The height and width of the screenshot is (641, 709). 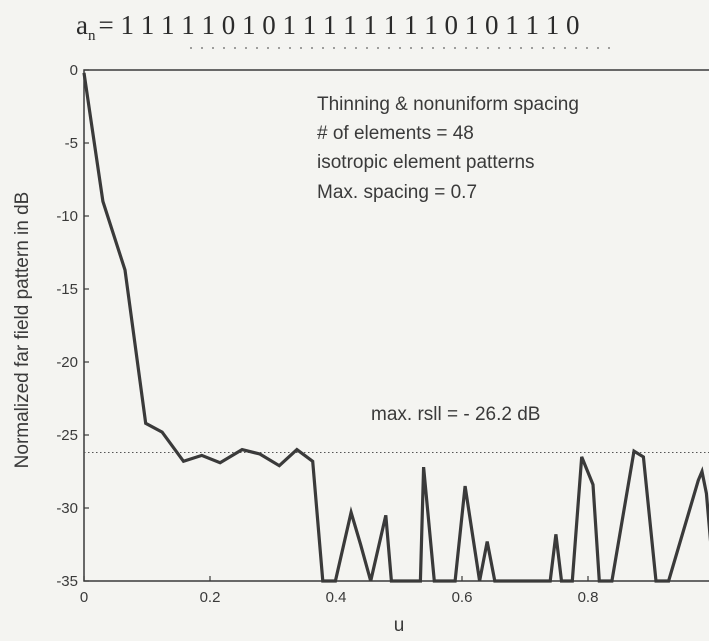 What do you see at coordinates (588, 597) in the screenshot?
I see `x-tick-label: 0.8` at bounding box center [588, 597].